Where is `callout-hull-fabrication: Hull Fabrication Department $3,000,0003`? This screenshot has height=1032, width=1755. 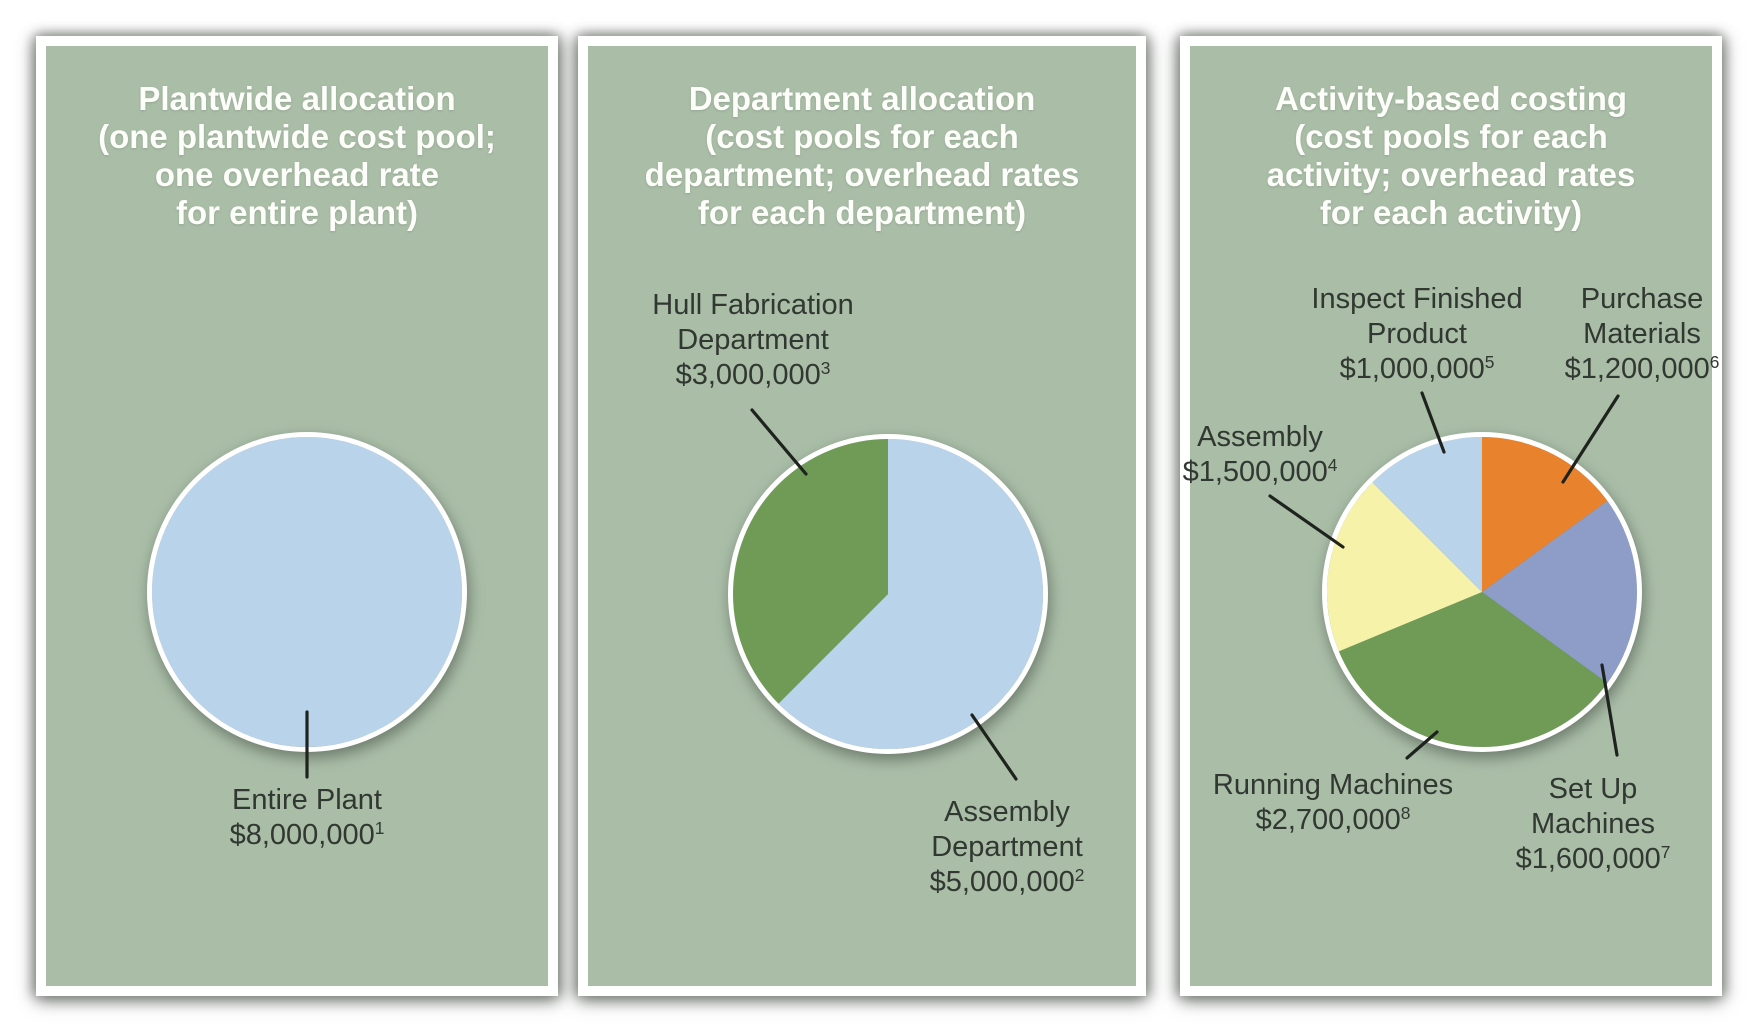 callout-hull-fabrication: Hull Fabrication Department $3,000,0003 is located at coordinates (753, 340).